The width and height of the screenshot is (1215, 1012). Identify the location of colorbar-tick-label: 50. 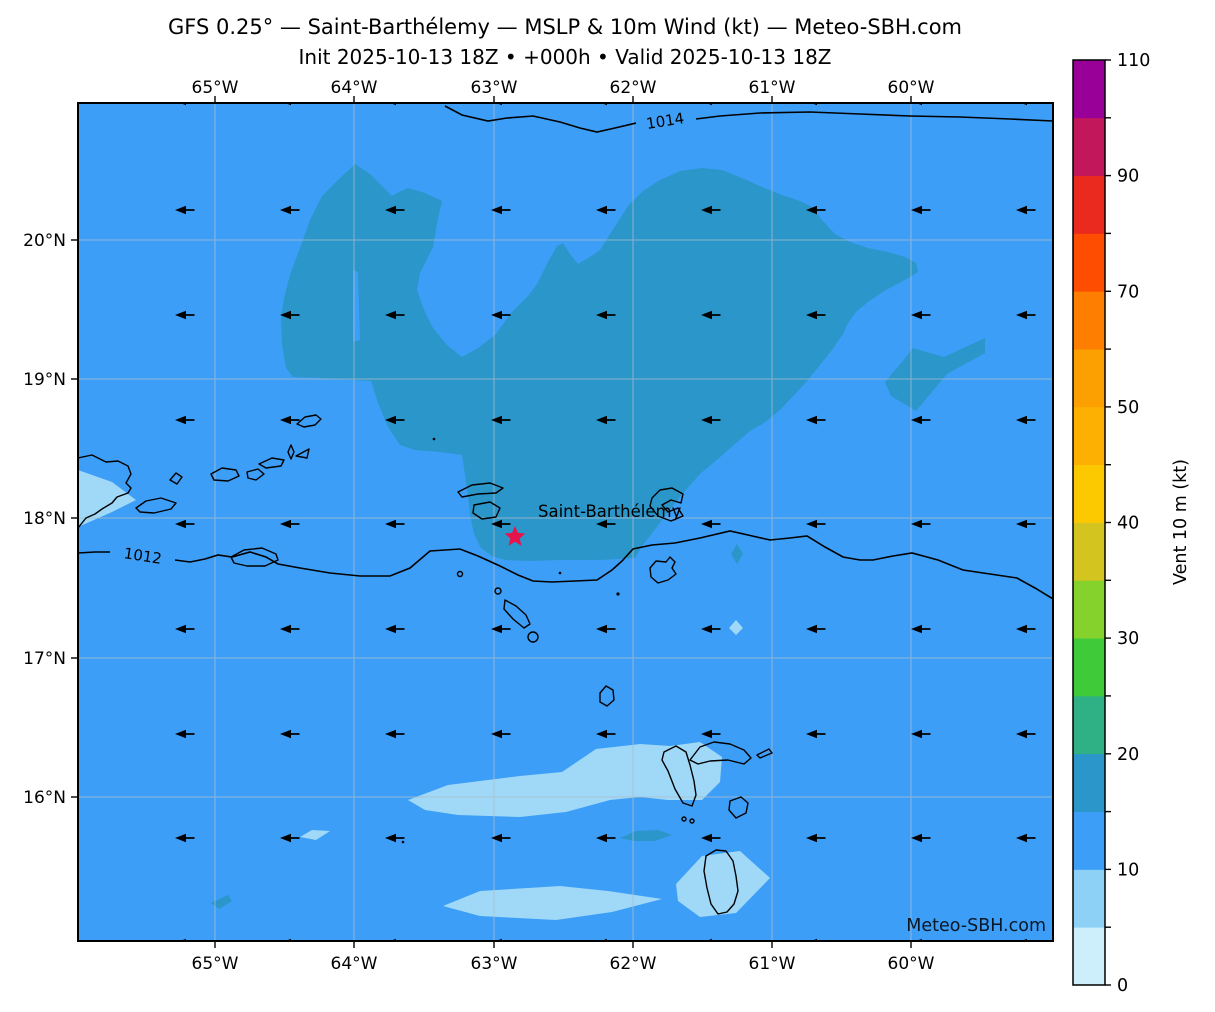
(1128, 408).